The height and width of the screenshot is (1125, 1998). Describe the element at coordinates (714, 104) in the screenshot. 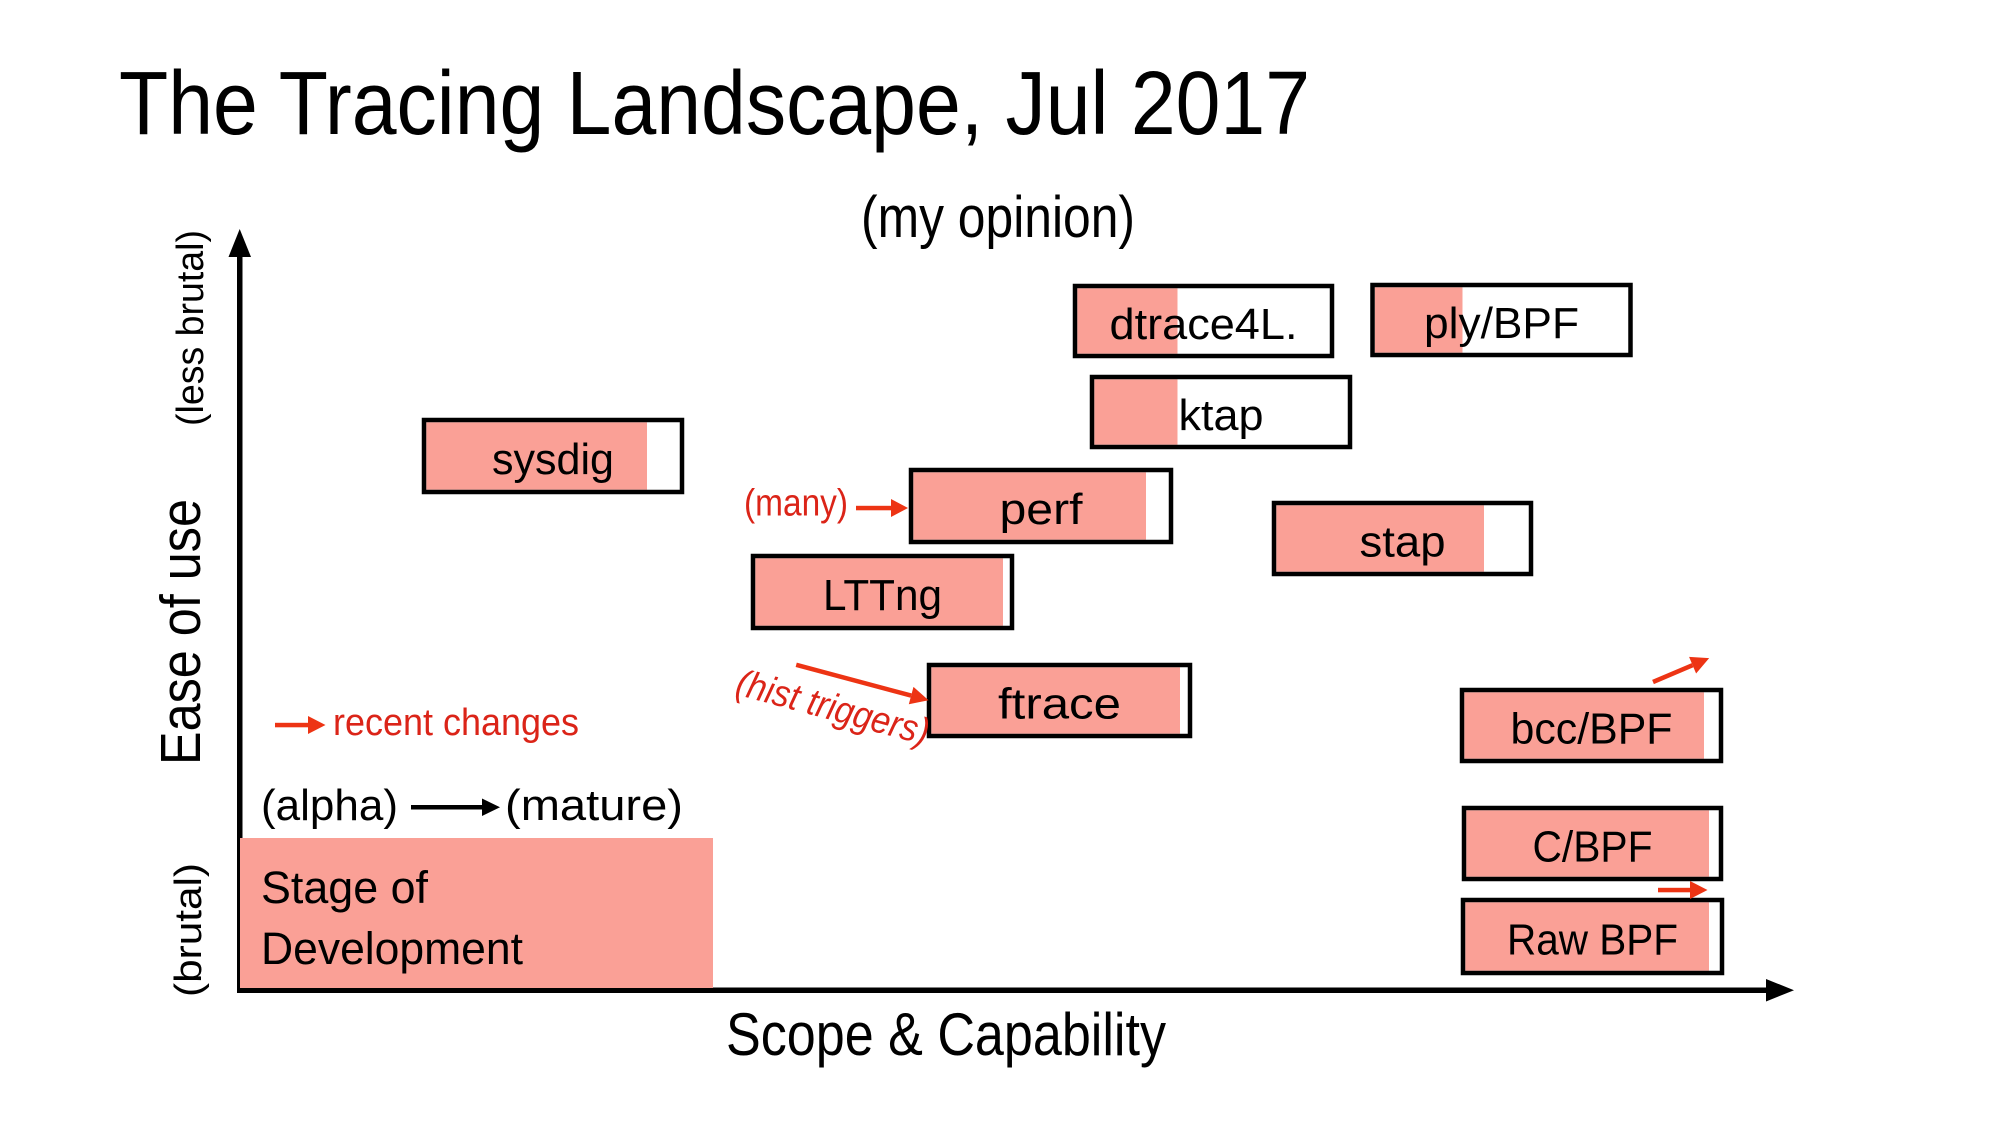

I see `svg-text:The Tracing Landscape, Jul 201: The Tracing Landscape, Jul 2017` at that location.